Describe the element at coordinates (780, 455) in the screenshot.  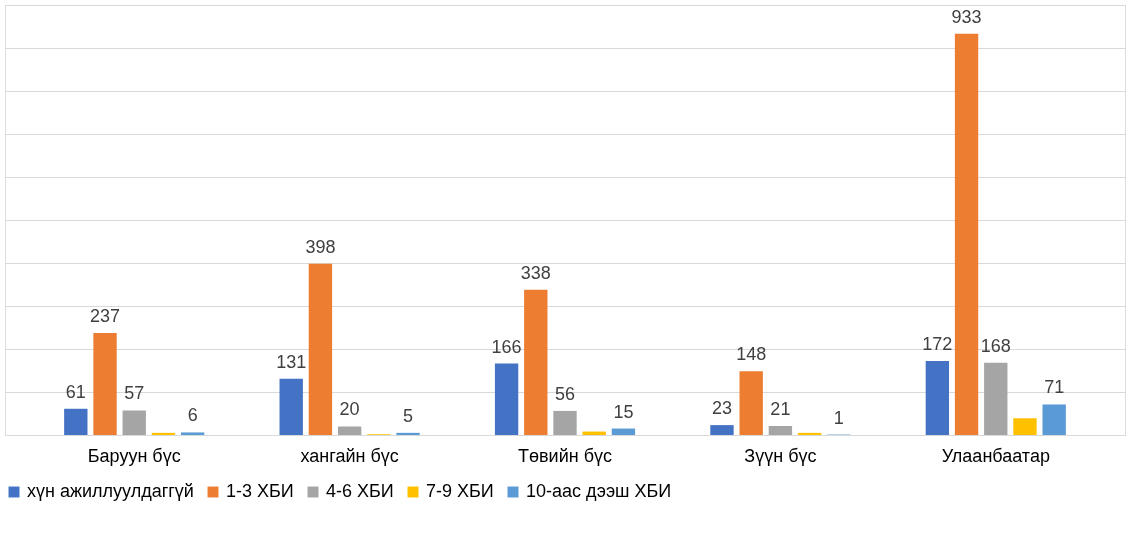
I see `x-tick-label: Зүүн бүс` at that location.